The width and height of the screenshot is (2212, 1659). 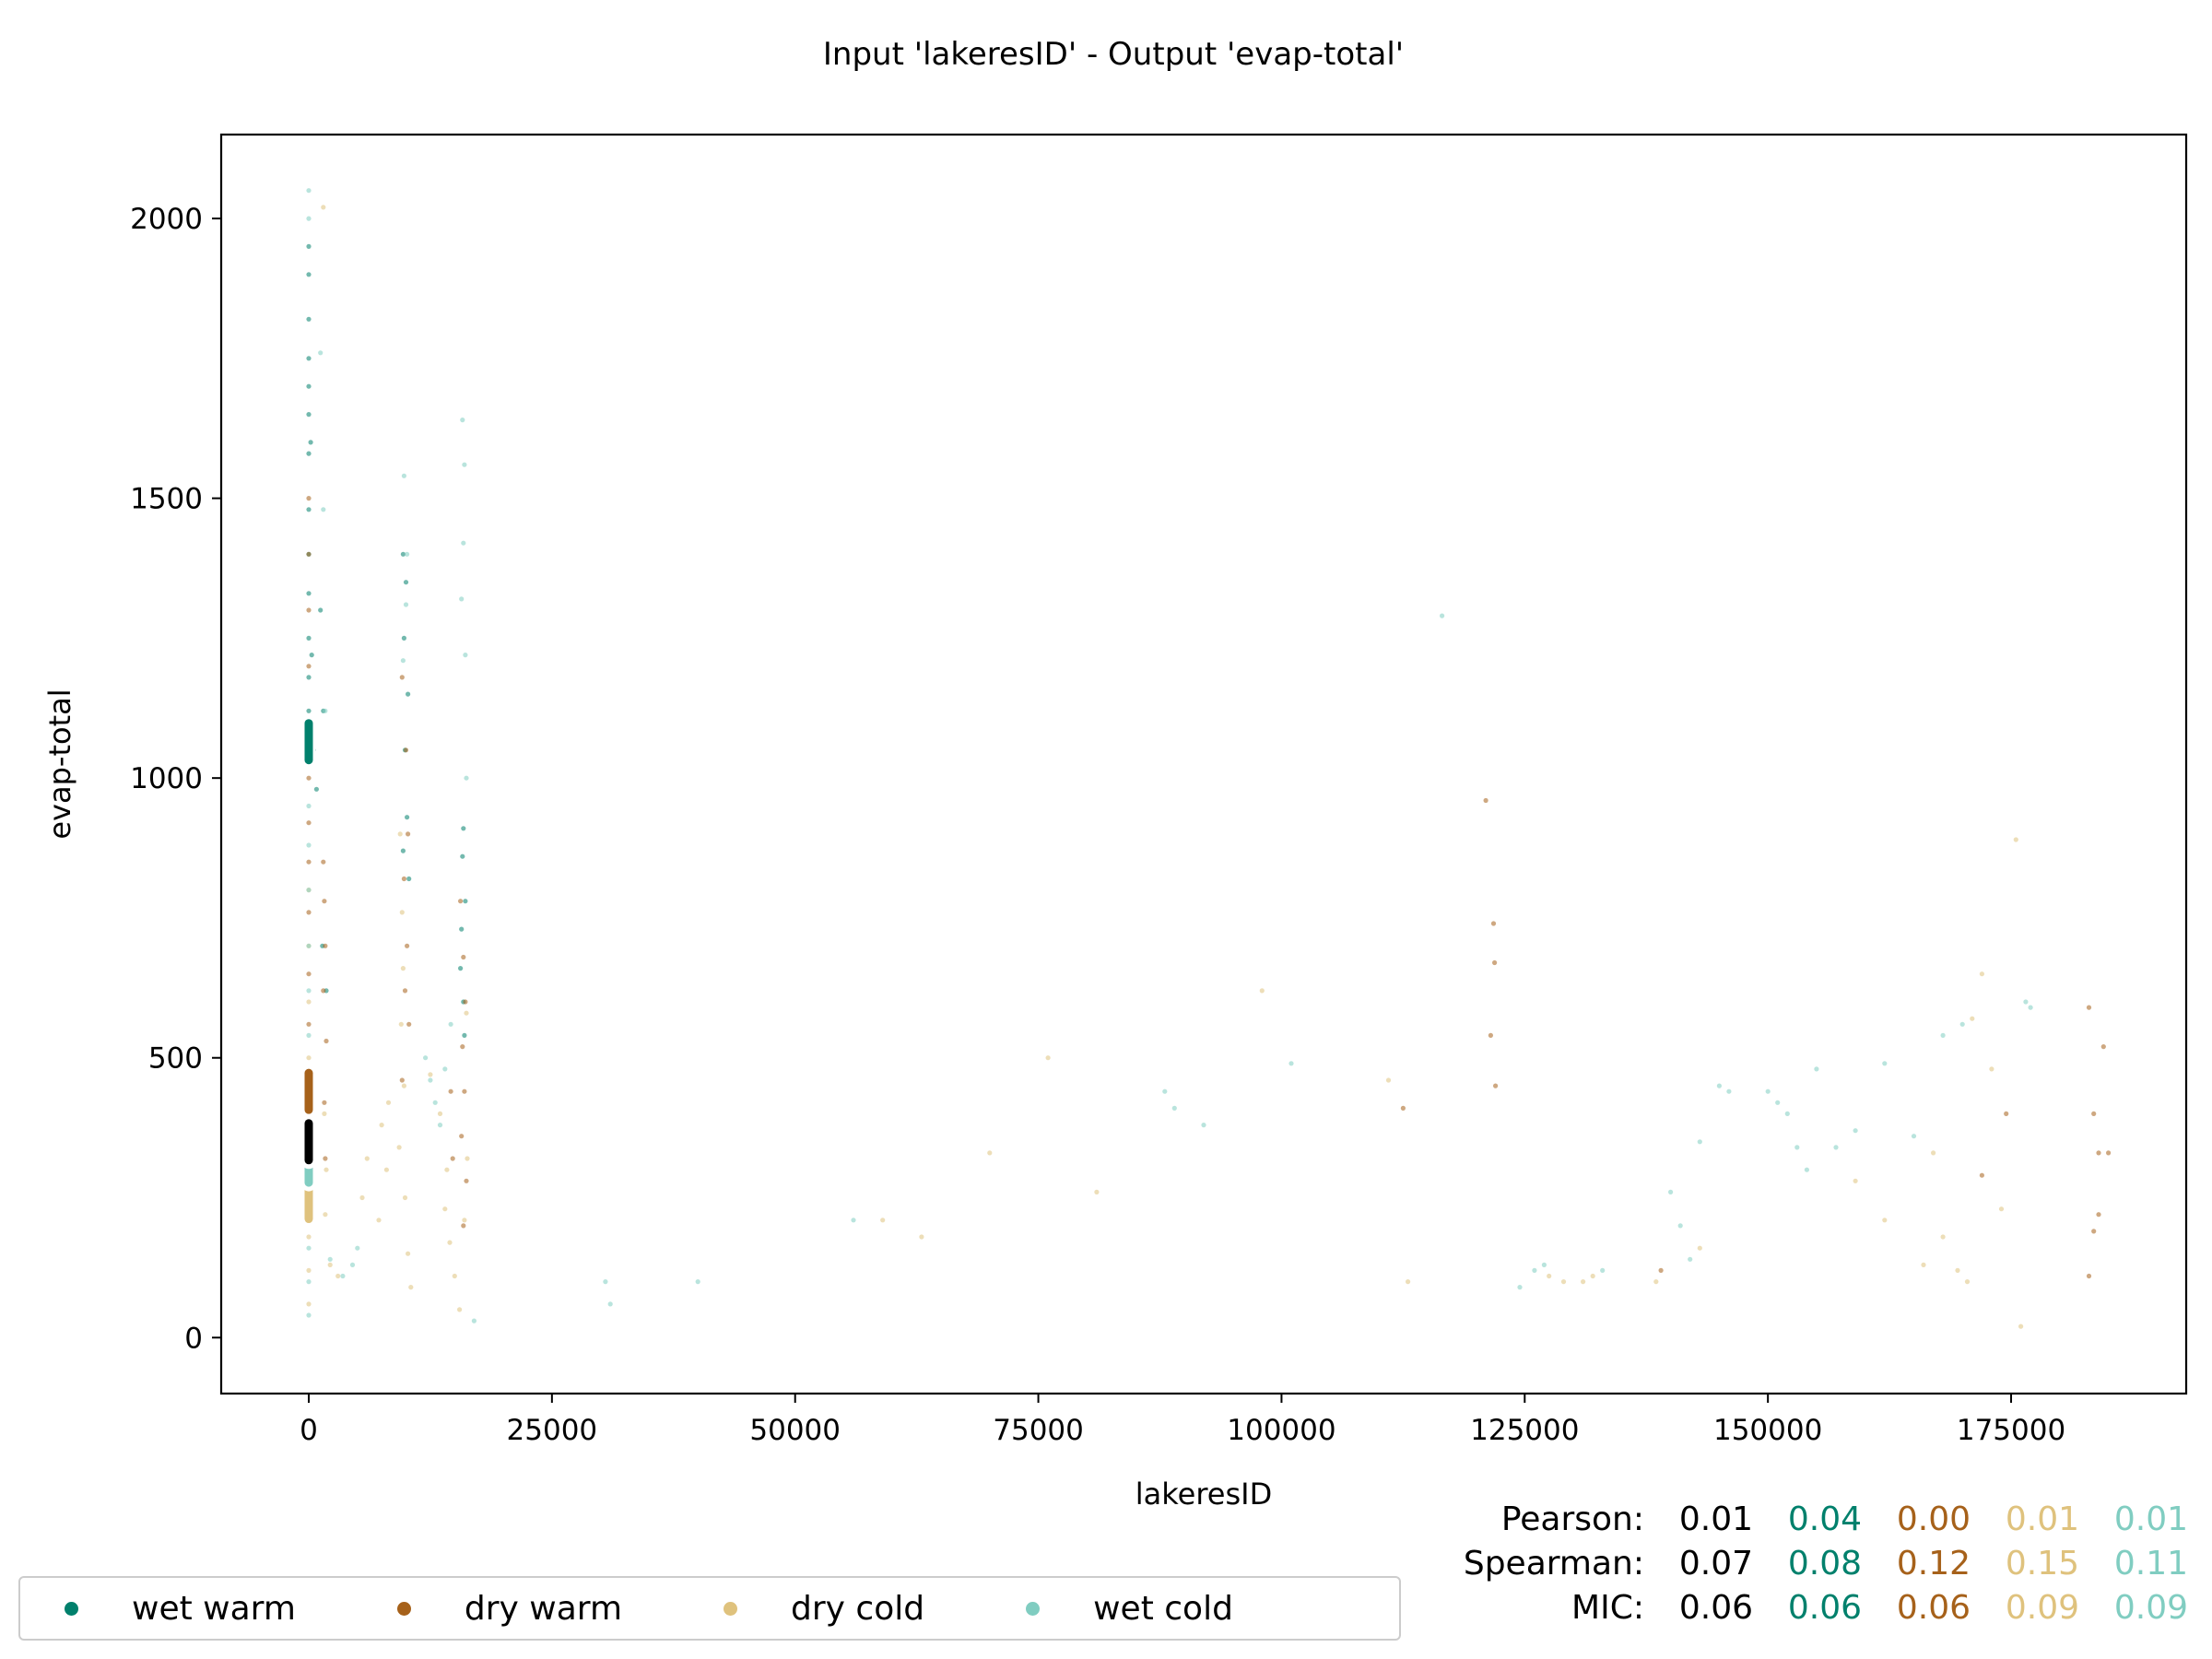 What do you see at coordinates (2042, 1564) in the screenshot?
I see `stats-value: 0.15` at bounding box center [2042, 1564].